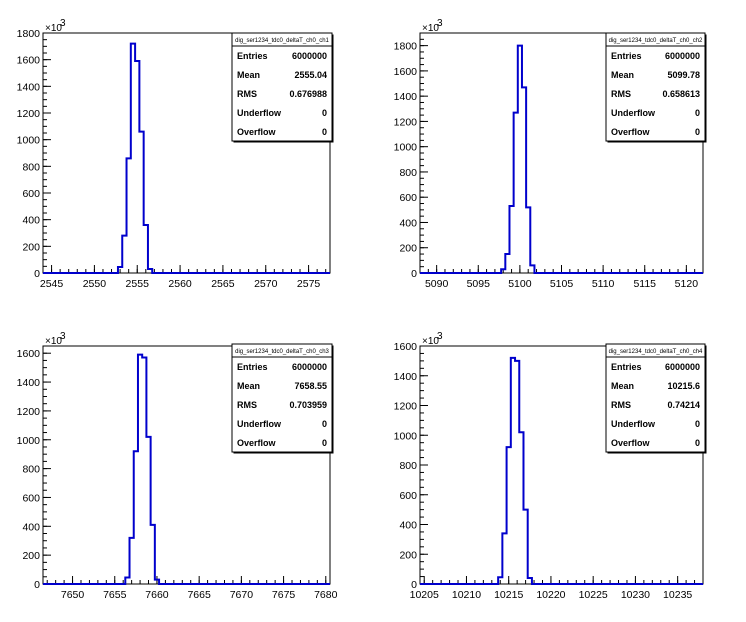 Image resolution: width=746 pixels, height=622 pixels. I want to click on stats-value: 5099.78, so click(683, 75).